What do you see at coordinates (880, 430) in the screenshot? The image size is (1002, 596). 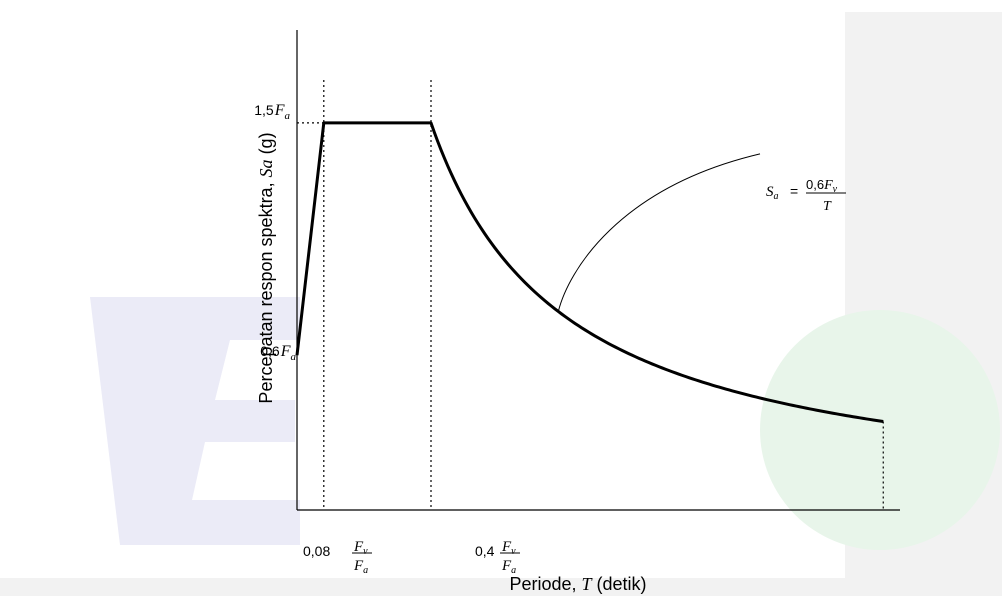 I see `watermark-circle` at bounding box center [880, 430].